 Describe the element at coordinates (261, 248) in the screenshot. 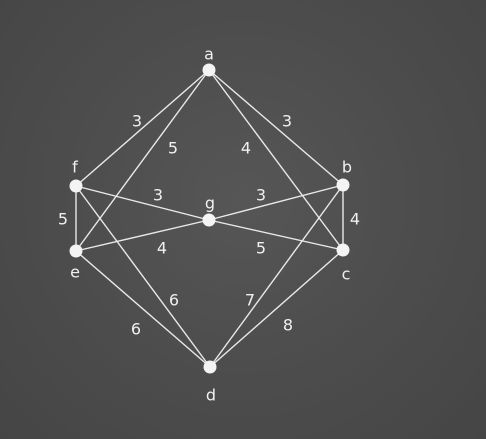

I see `weight-label-g-c: 5` at that location.